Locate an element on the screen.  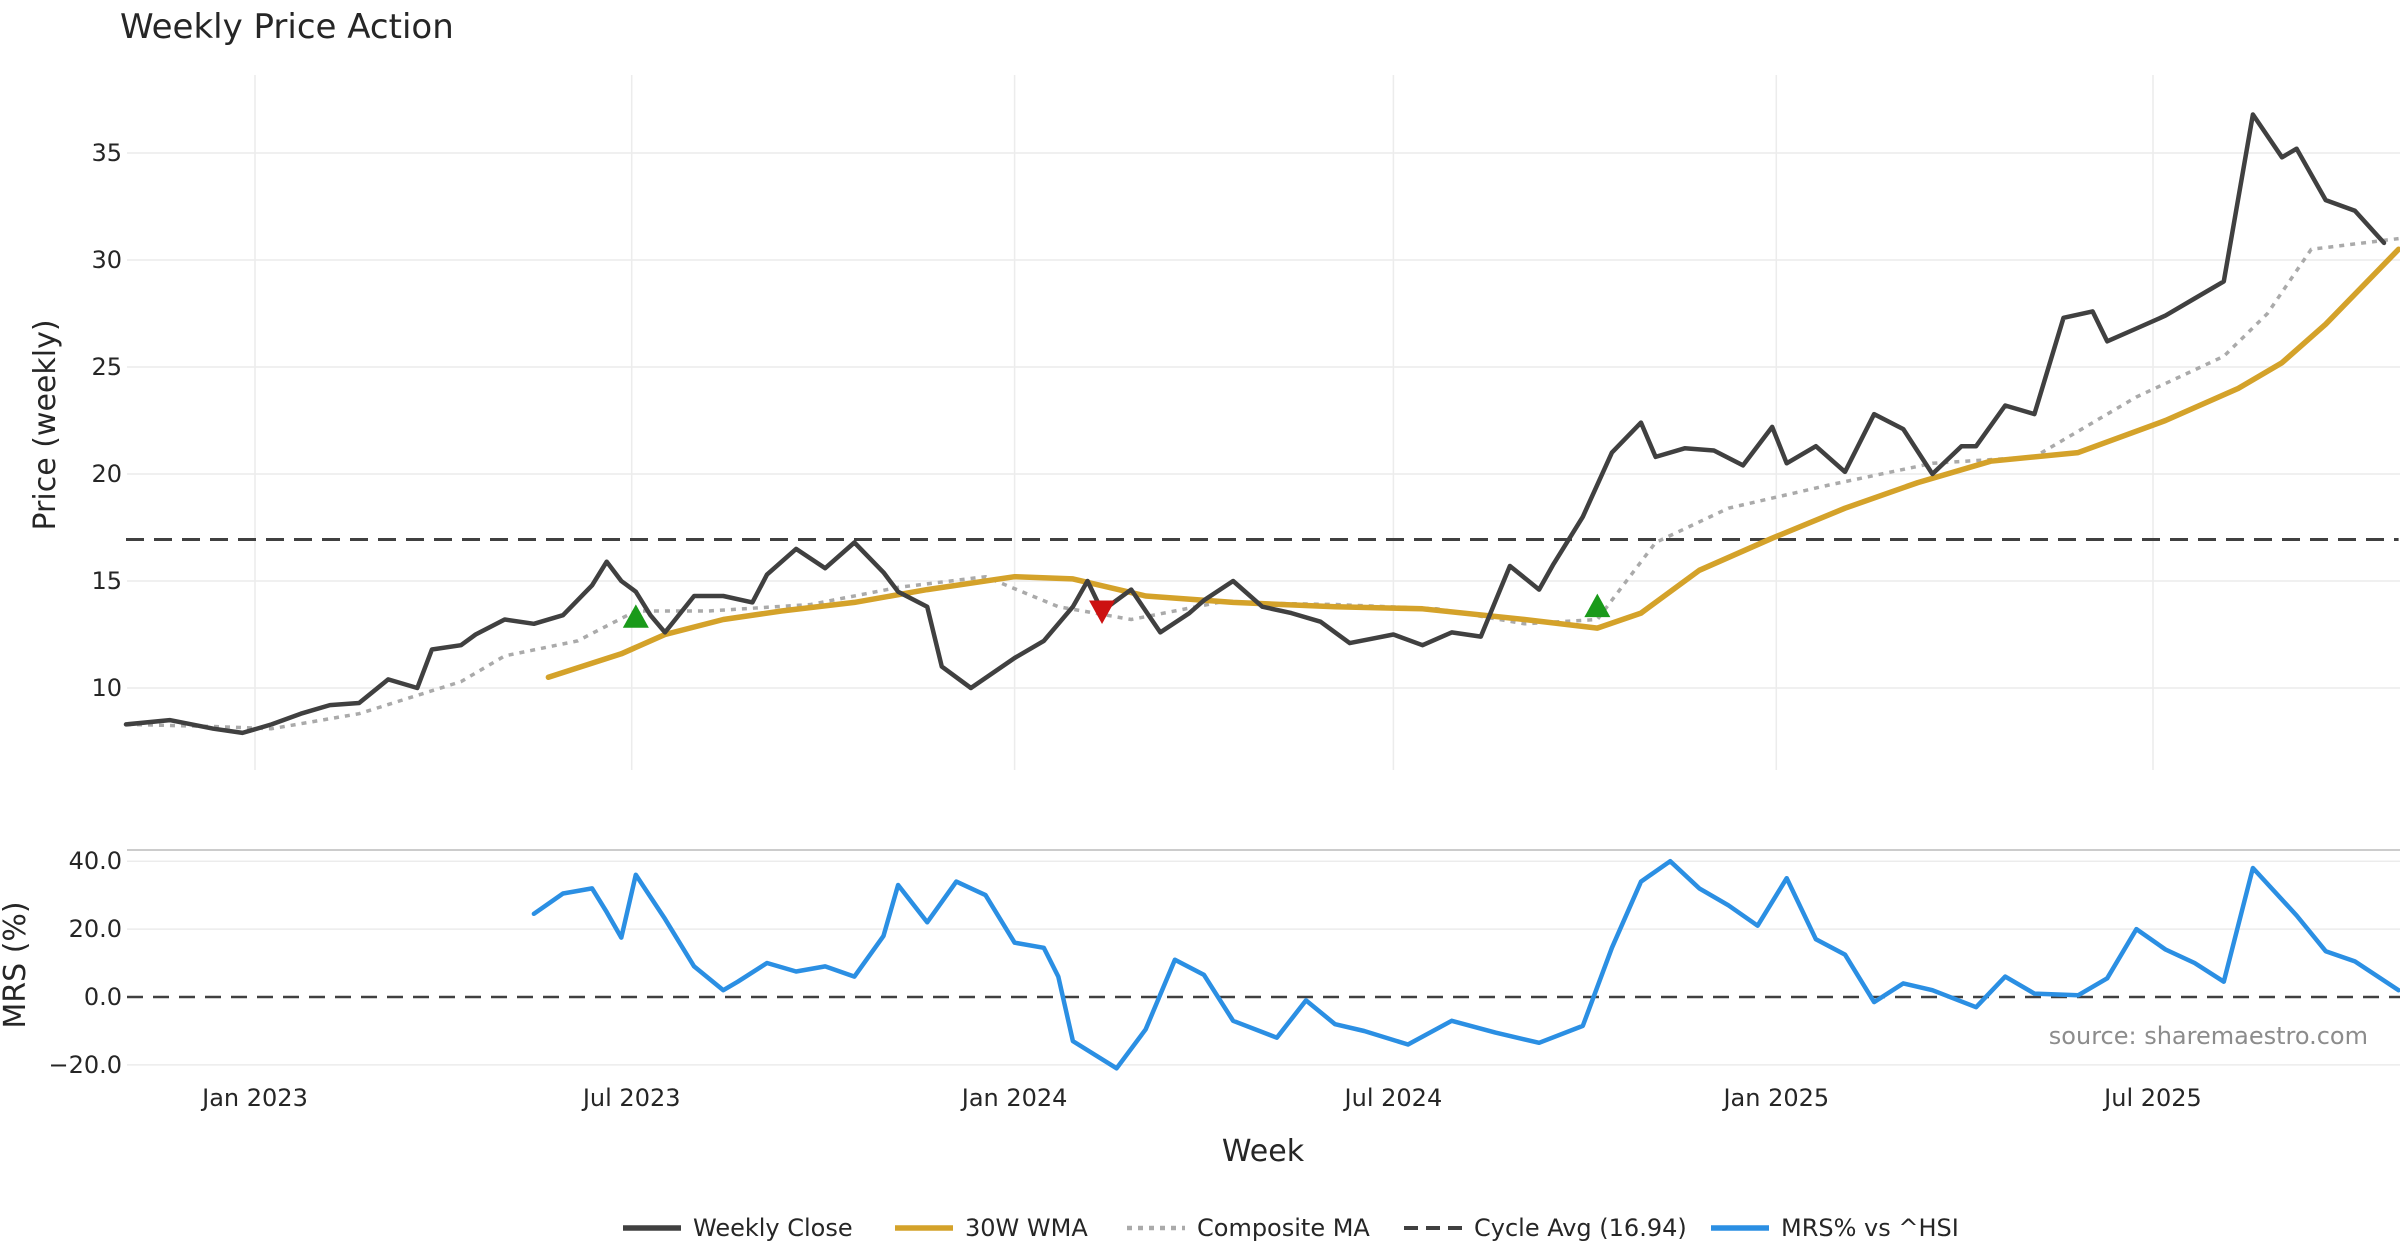
legend-item-cycle-avg-16-94: Cycle Avg (16.94) is located at coordinates (1545, 1228).